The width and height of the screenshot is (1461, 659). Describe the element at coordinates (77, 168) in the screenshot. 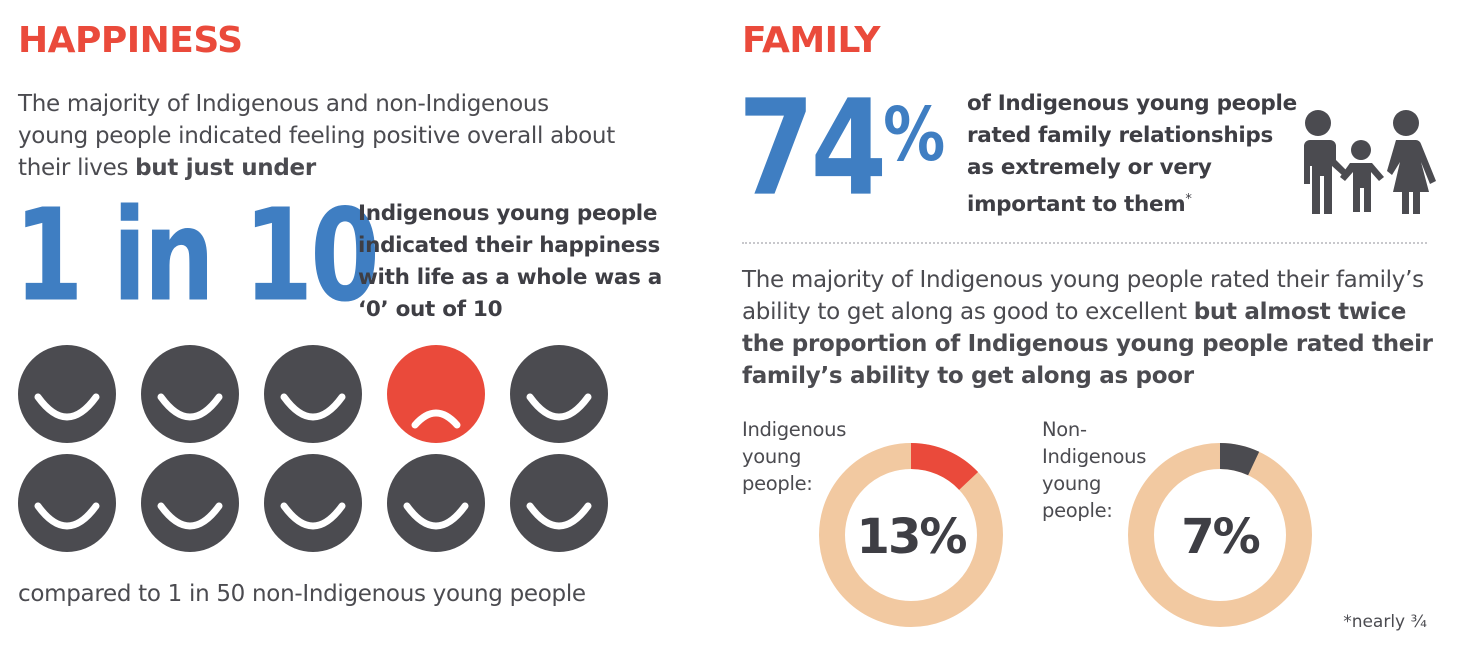

I see `happiness-intro-plain: their lives` at that location.